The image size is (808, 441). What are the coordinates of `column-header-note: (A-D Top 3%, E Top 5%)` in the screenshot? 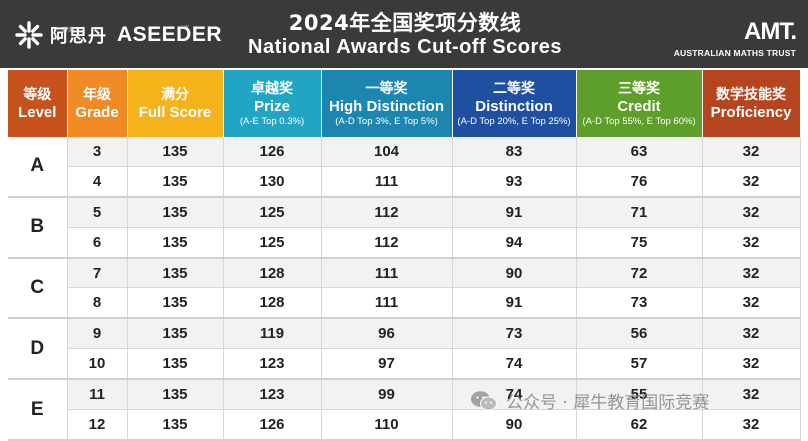 It's located at (386, 121).